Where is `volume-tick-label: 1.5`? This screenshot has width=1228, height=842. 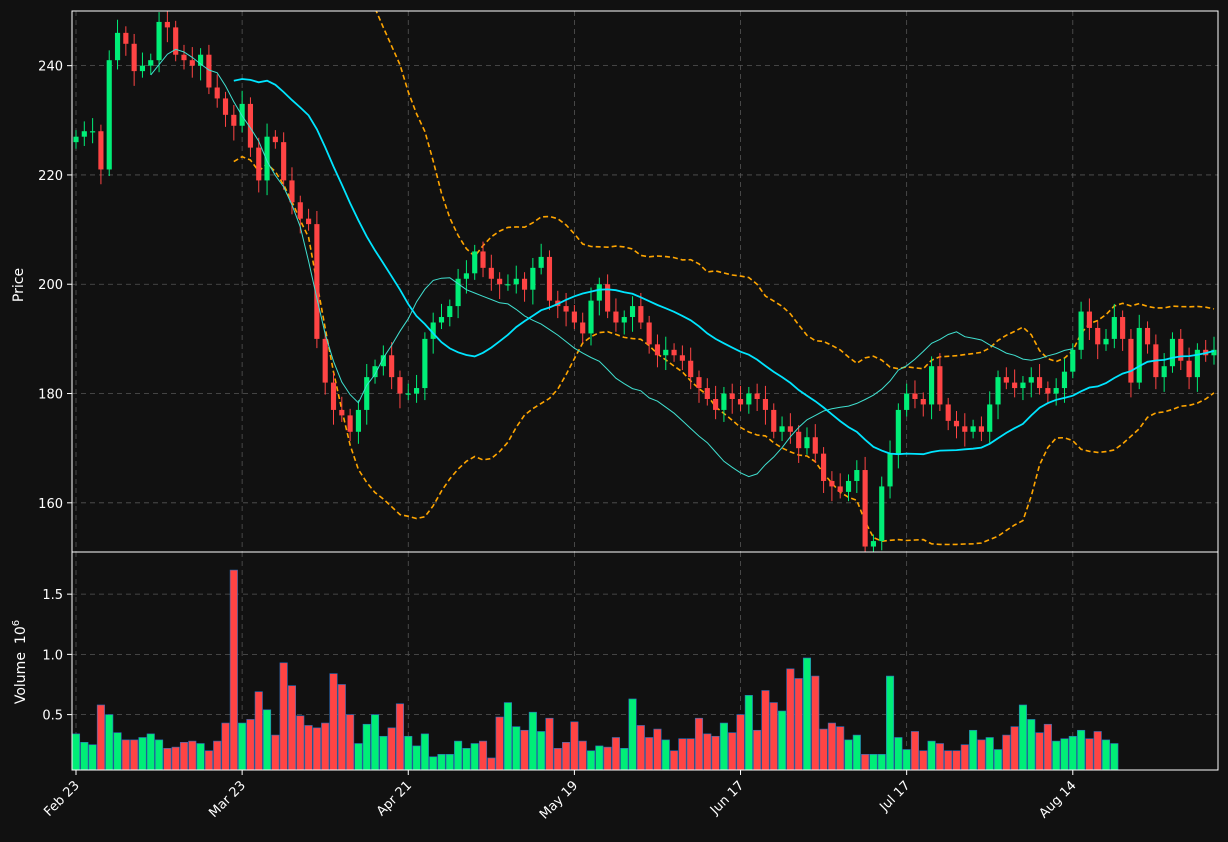 volume-tick-label: 1.5 is located at coordinates (52, 595).